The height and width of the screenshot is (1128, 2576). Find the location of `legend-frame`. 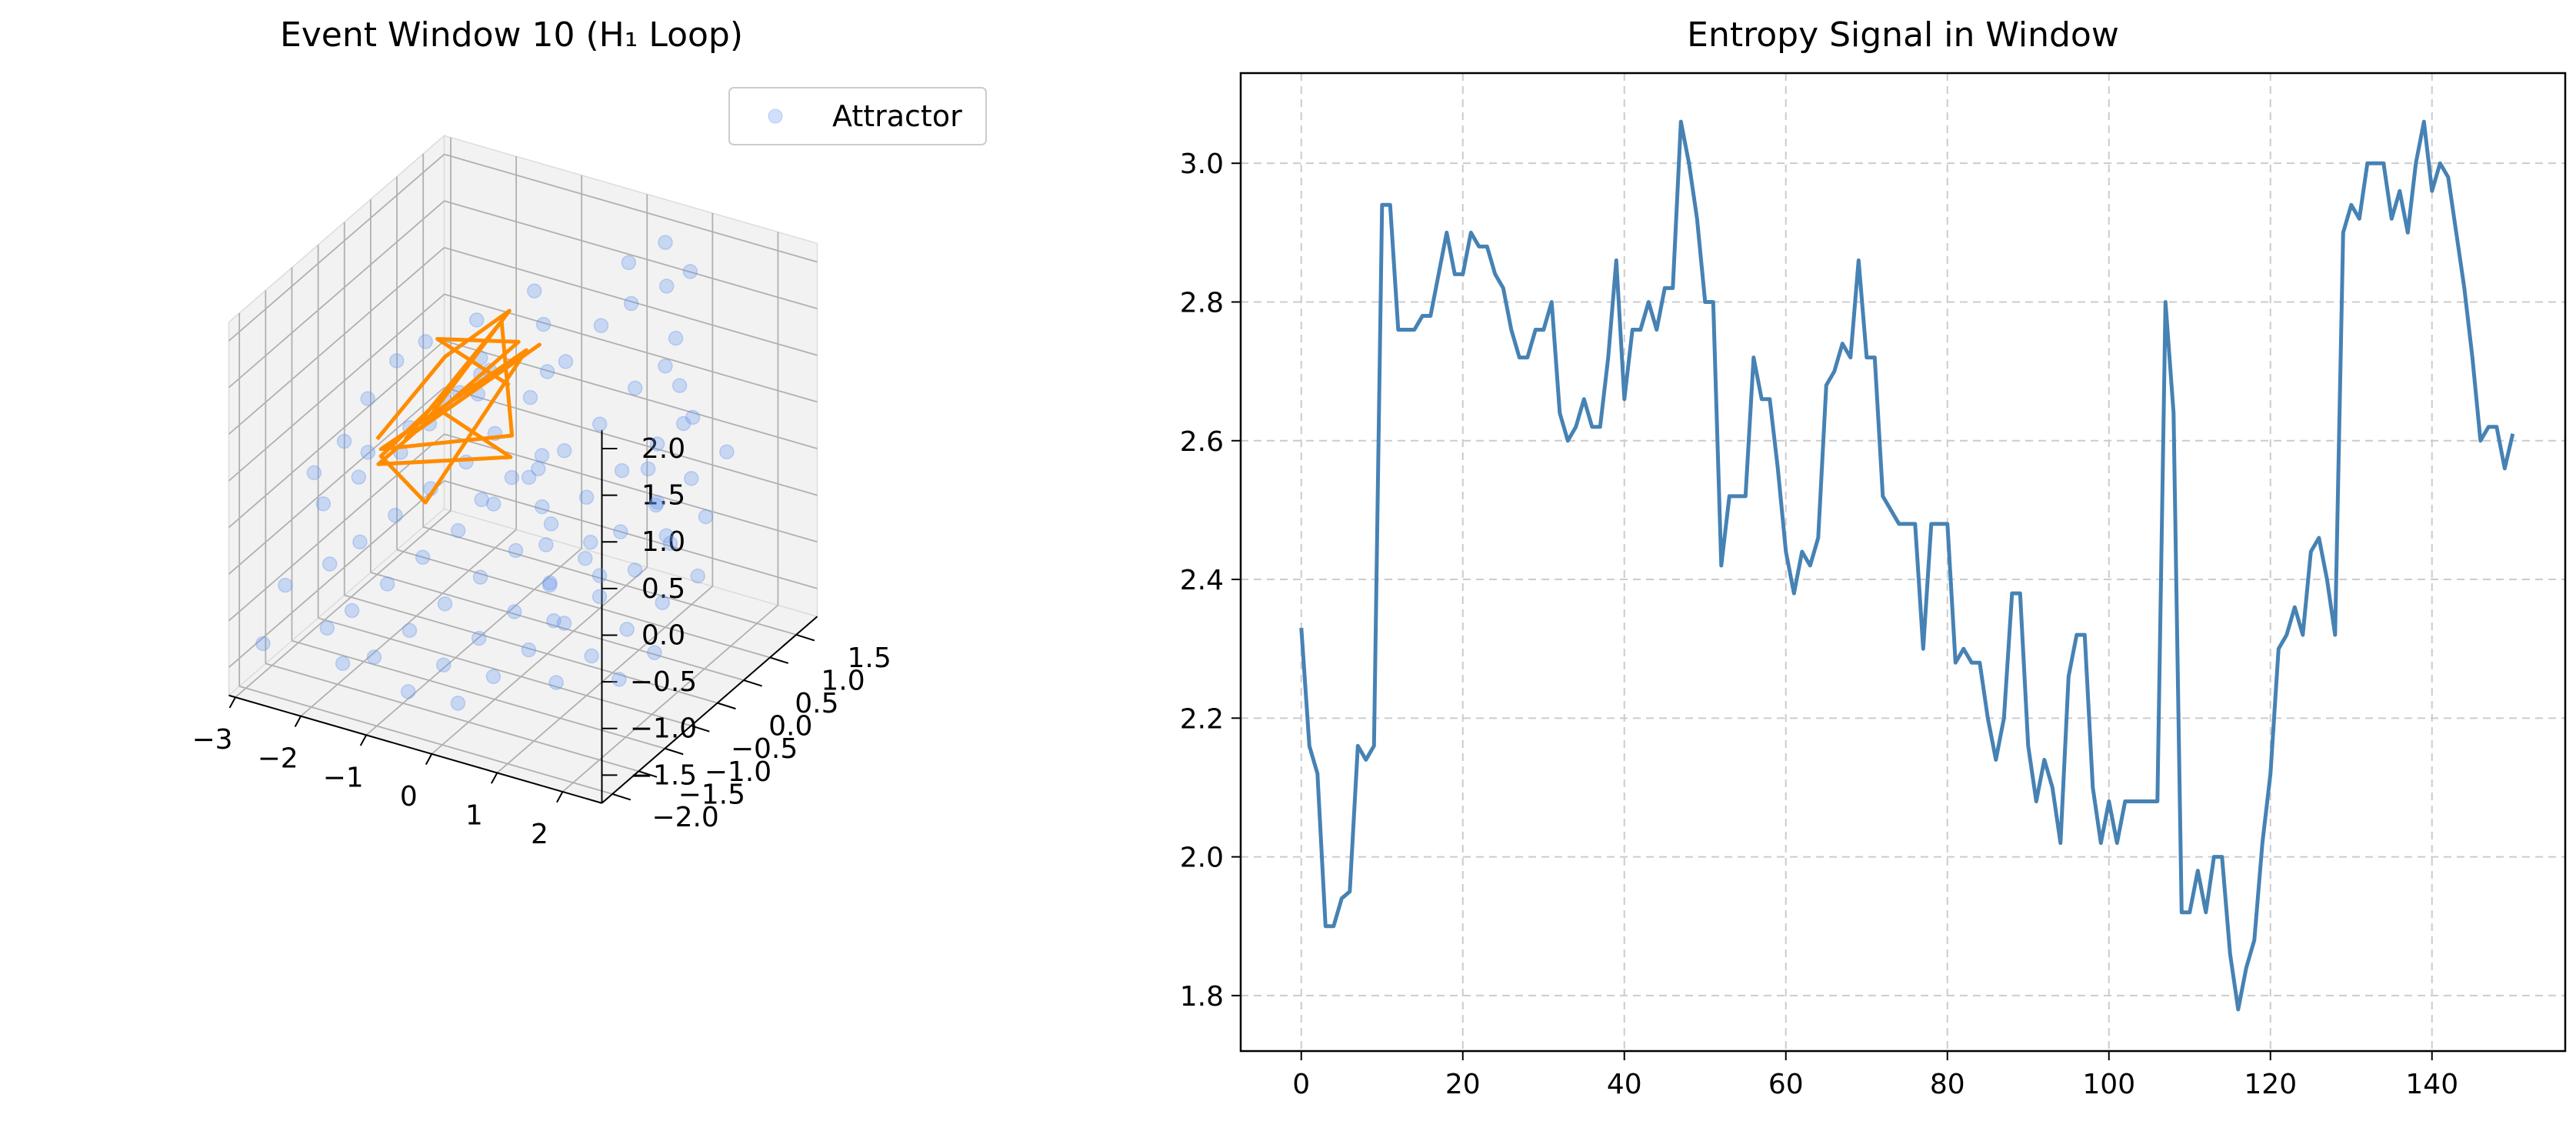

legend-frame is located at coordinates (857, 116).